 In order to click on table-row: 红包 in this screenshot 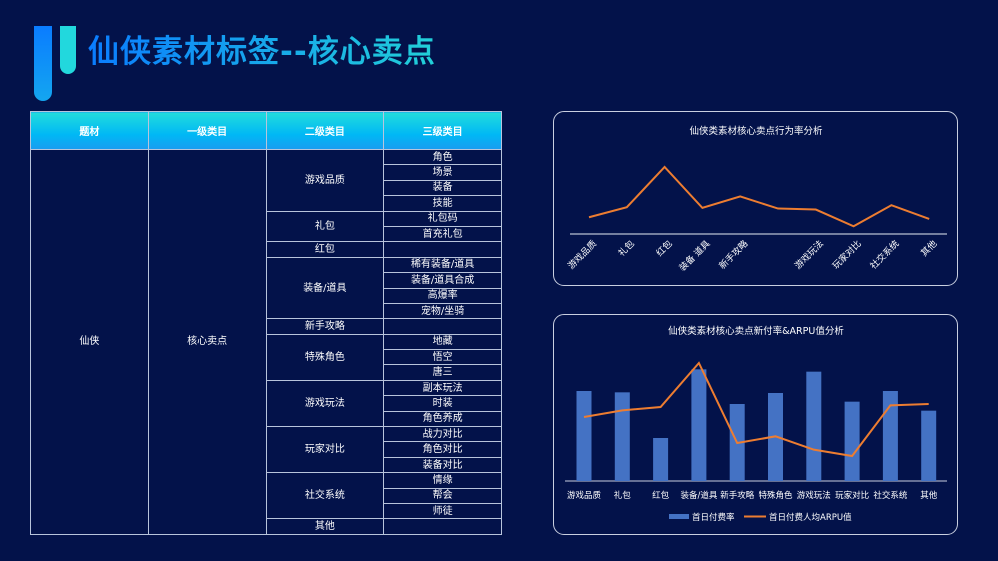, I will do `click(266, 249)`.